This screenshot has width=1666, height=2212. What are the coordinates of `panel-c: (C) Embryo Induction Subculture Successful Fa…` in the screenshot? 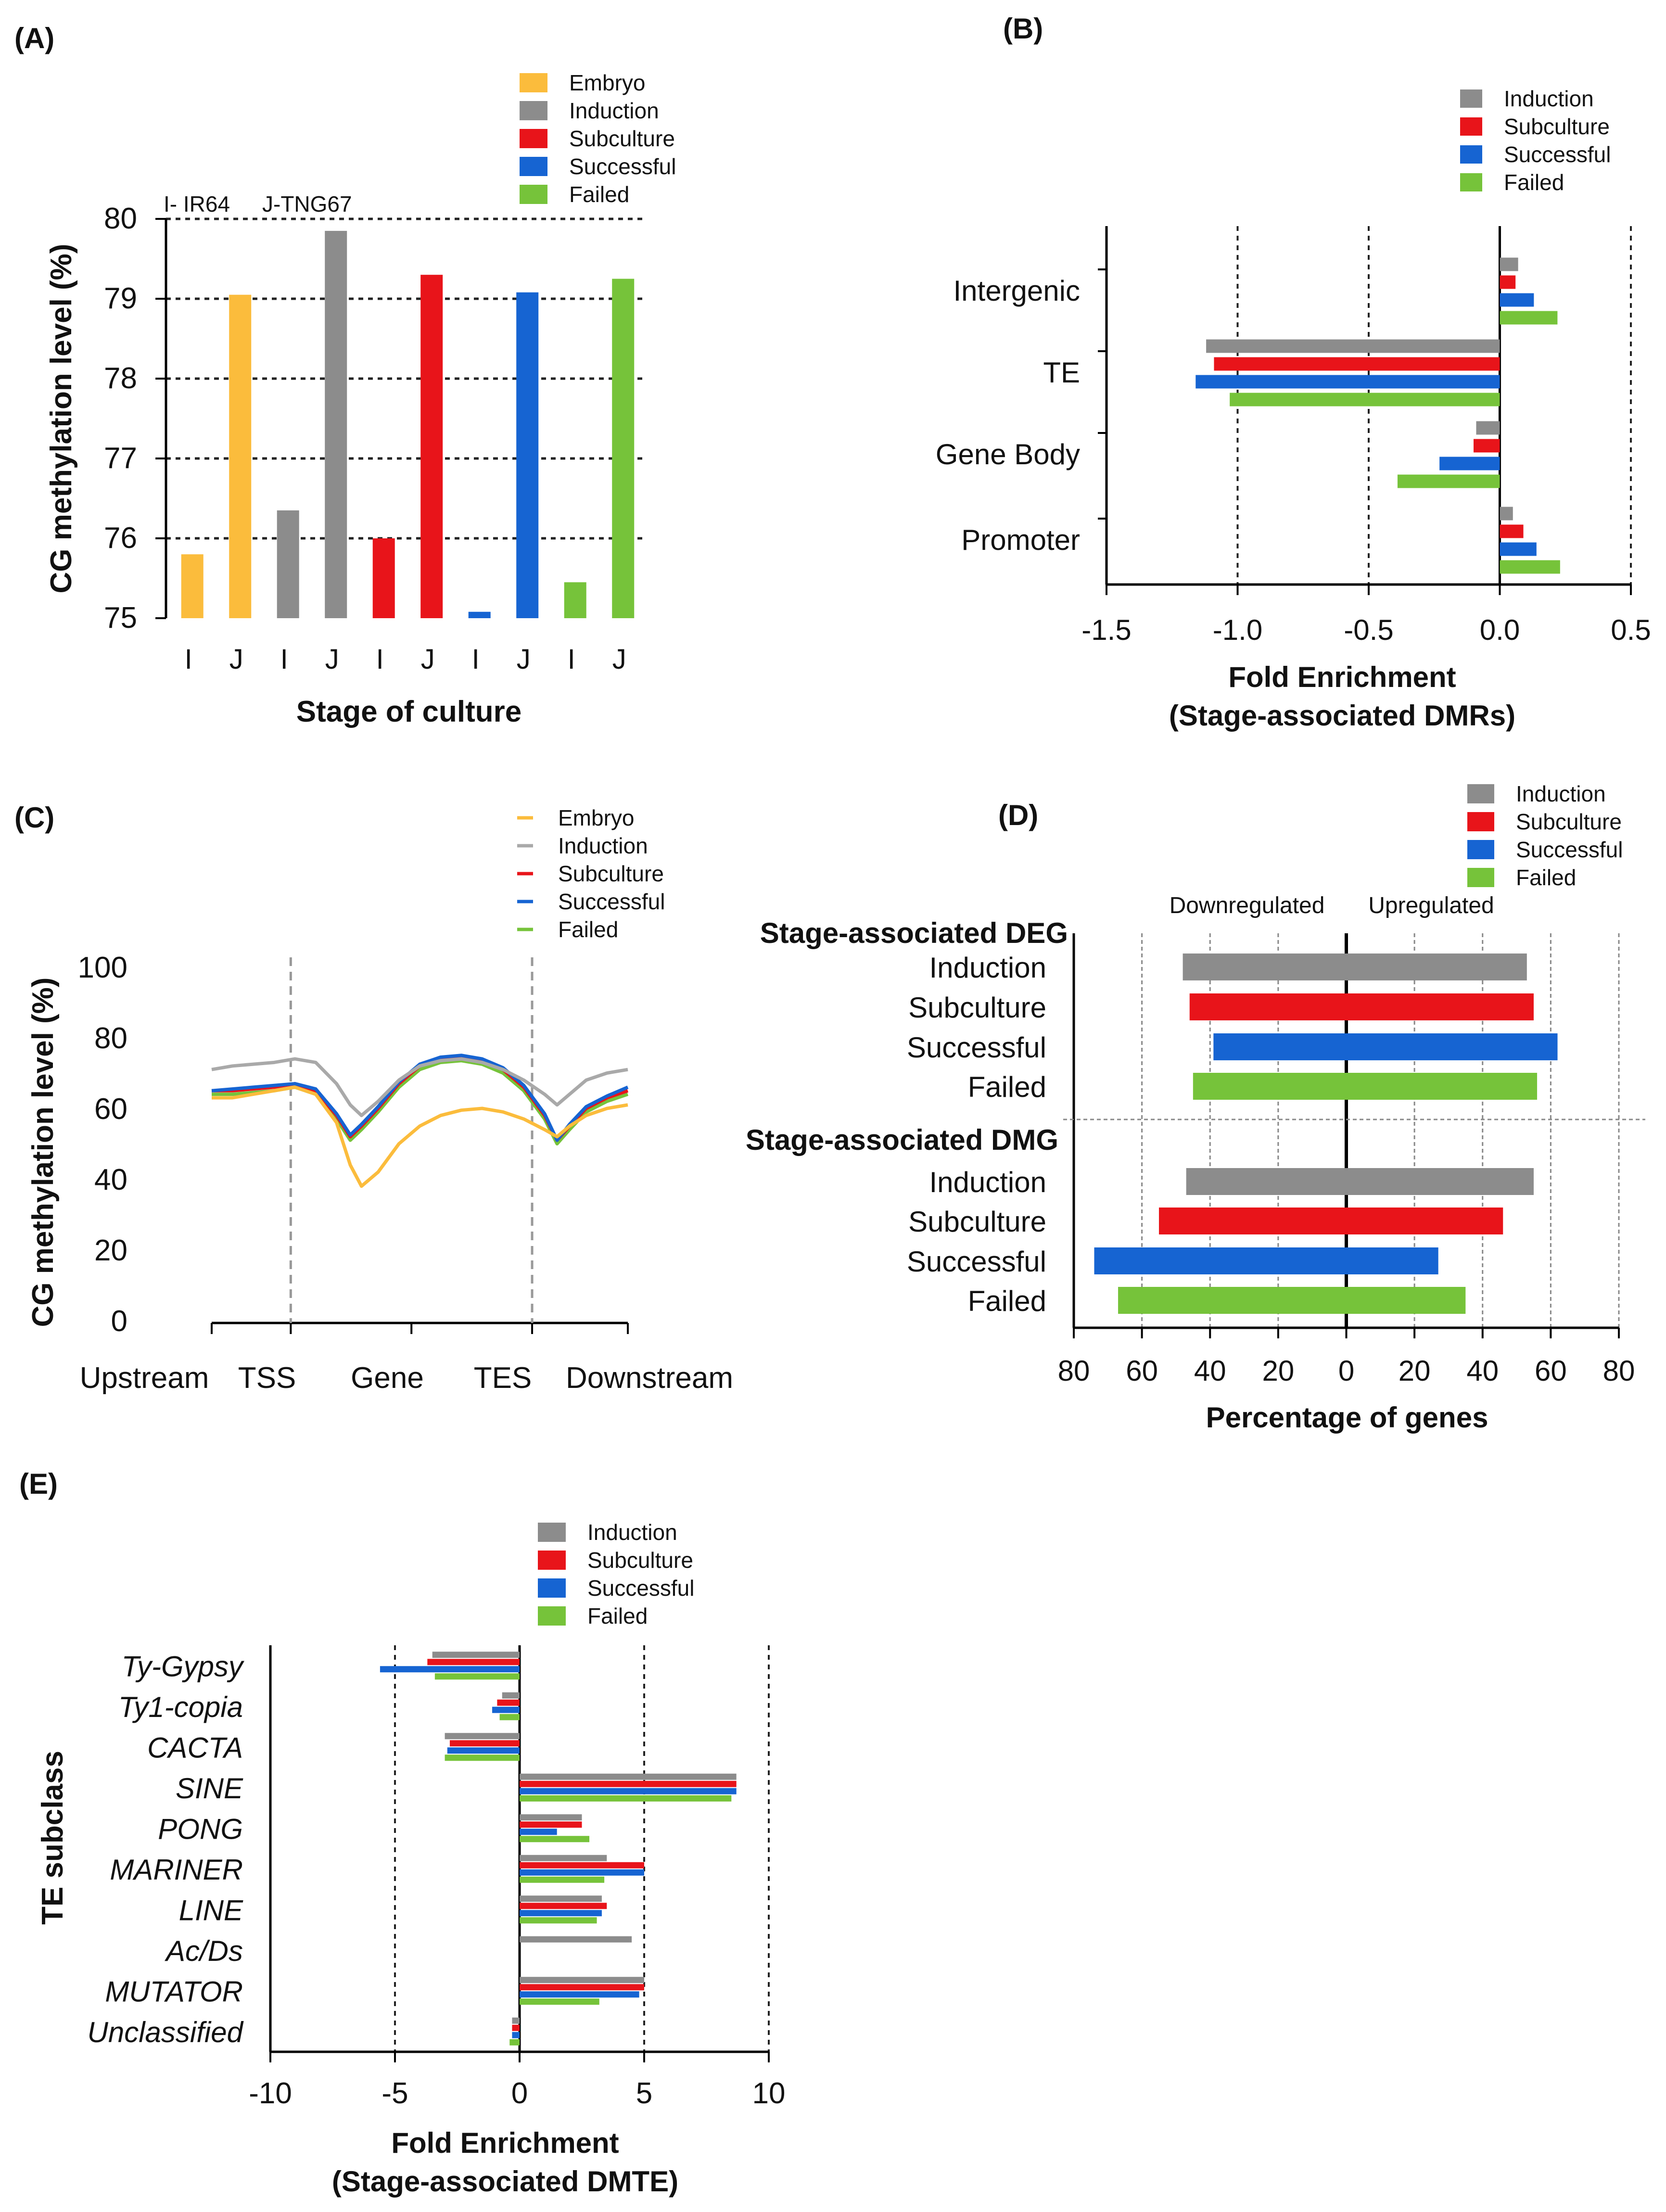 It's located at (373, 1098).